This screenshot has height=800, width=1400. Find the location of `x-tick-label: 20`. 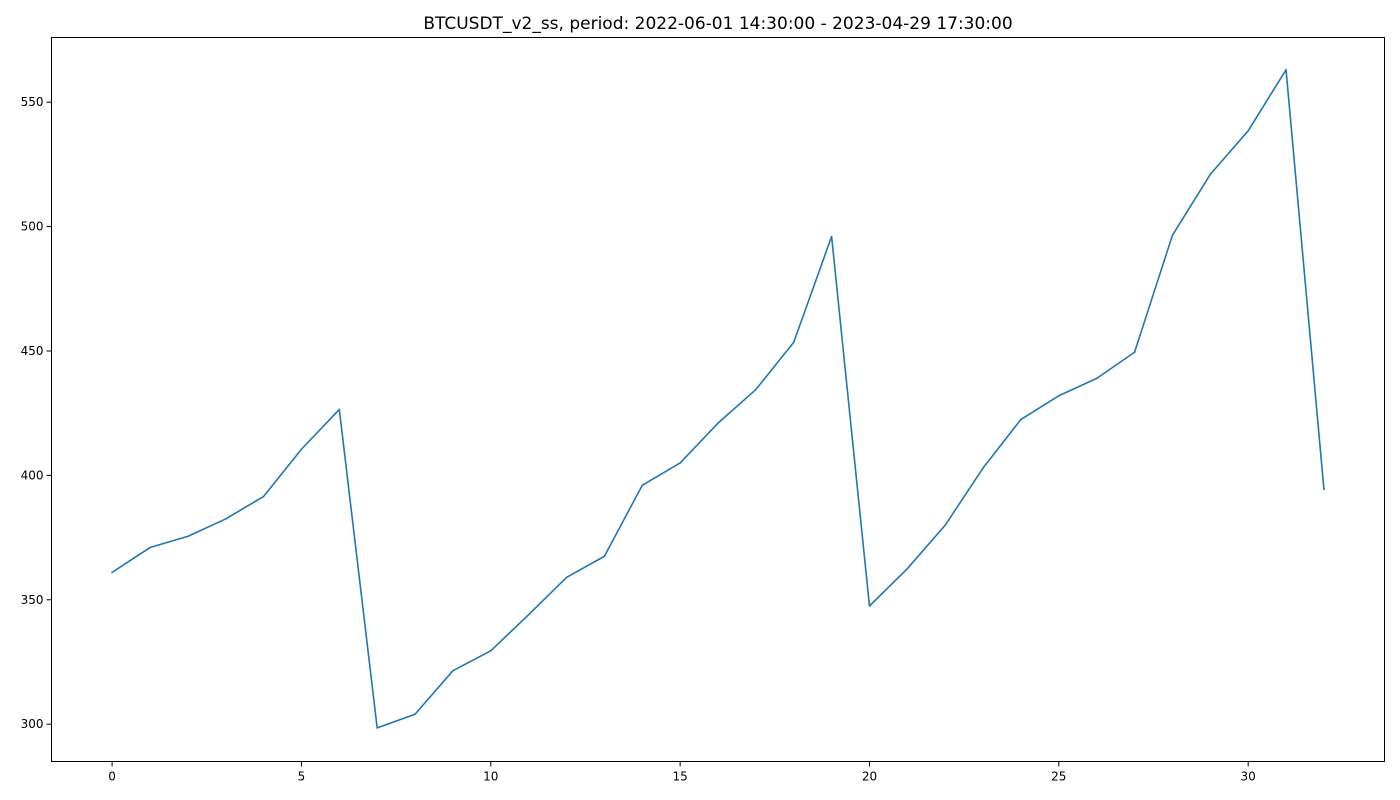

x-tick-label: 20 is located at coordinates (869, 777).